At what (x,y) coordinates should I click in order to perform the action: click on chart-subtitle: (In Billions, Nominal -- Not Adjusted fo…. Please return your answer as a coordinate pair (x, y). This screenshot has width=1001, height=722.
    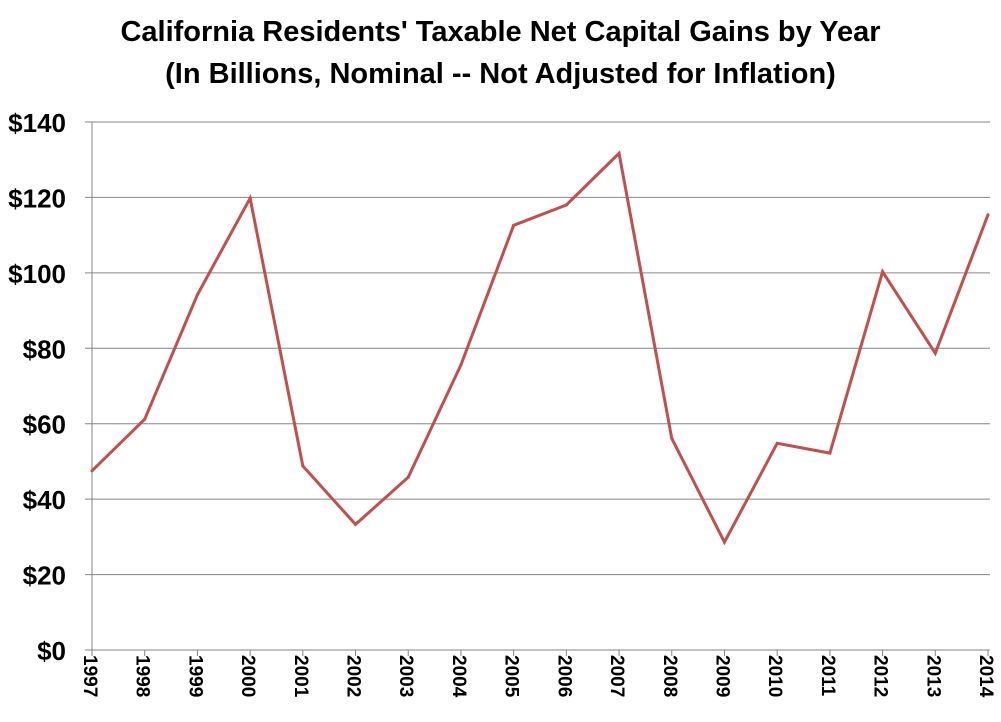
    Looking at the image, I should click on (500, 74).